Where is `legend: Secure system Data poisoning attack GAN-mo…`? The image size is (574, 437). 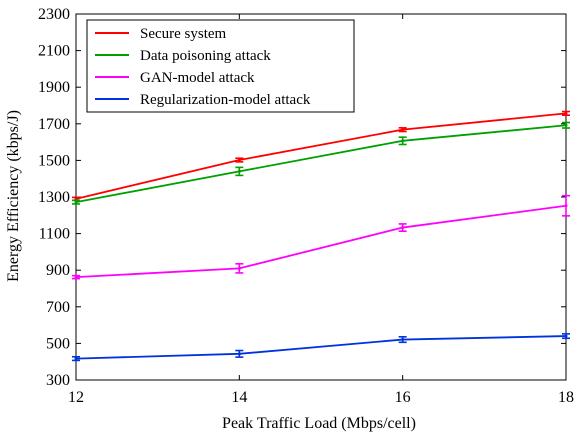
legend: Secure system Data poisoning attack GAN-mo… is located at coordinates (220, 66).